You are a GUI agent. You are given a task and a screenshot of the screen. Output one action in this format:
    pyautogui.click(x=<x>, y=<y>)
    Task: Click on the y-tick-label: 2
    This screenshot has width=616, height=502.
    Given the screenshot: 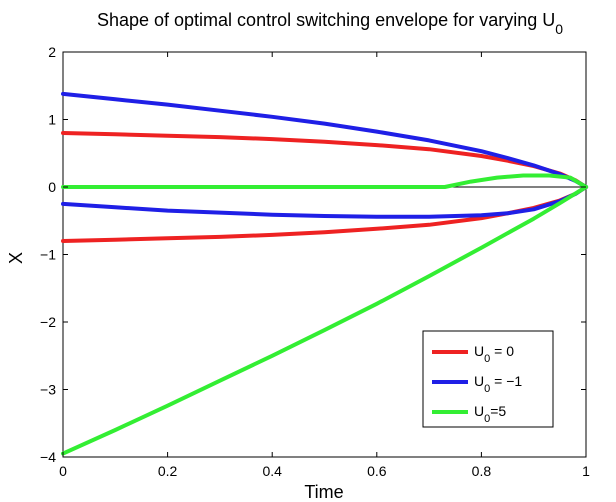 What is the action you would take?
    pyautogui.click(x=52, y=52)
    